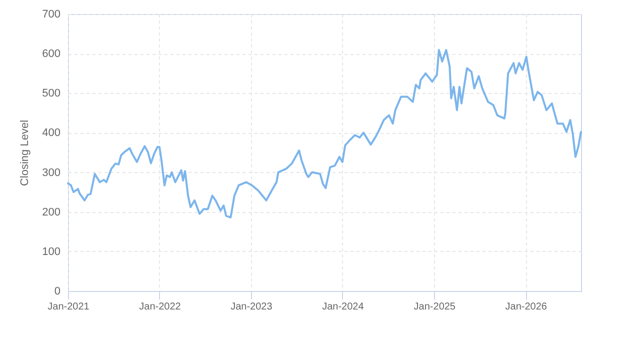  Describe the element at coordinates (57, 292) in the screenshot. I see `y-tick-label: 0` at that location.